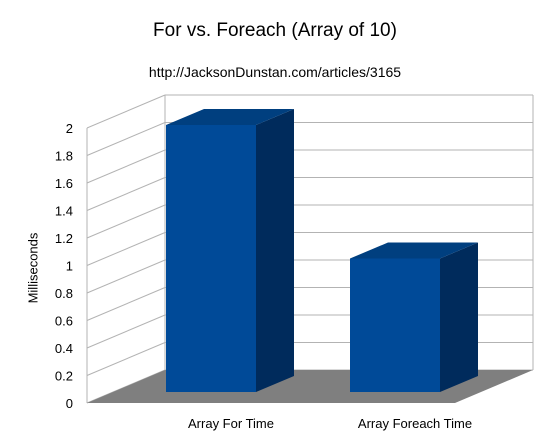  Describe the element at coordinates (415, 423) in the screenshot. I see `x-category-label: Array Foreach Time` at that location.